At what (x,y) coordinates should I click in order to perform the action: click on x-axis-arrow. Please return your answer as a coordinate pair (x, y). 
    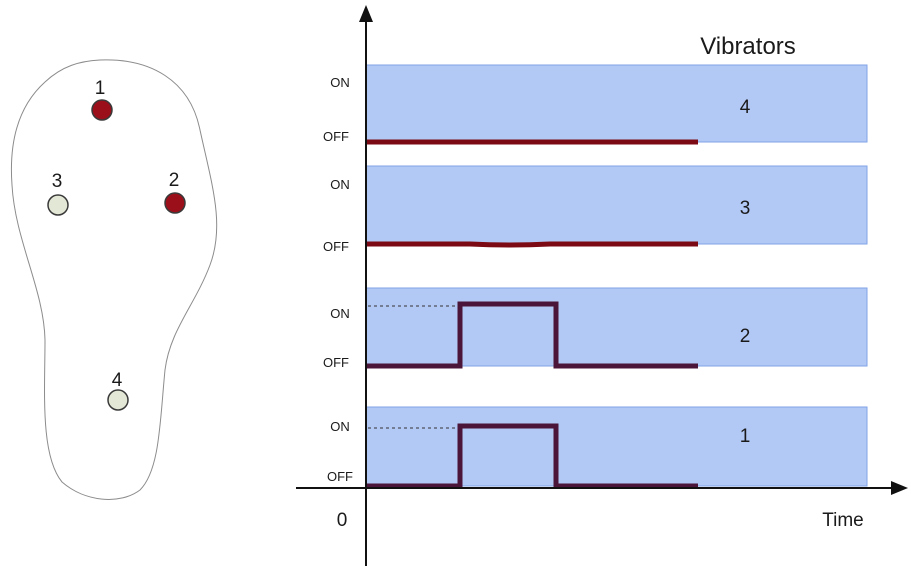
    Looking at the image, I should click on (899, 488).